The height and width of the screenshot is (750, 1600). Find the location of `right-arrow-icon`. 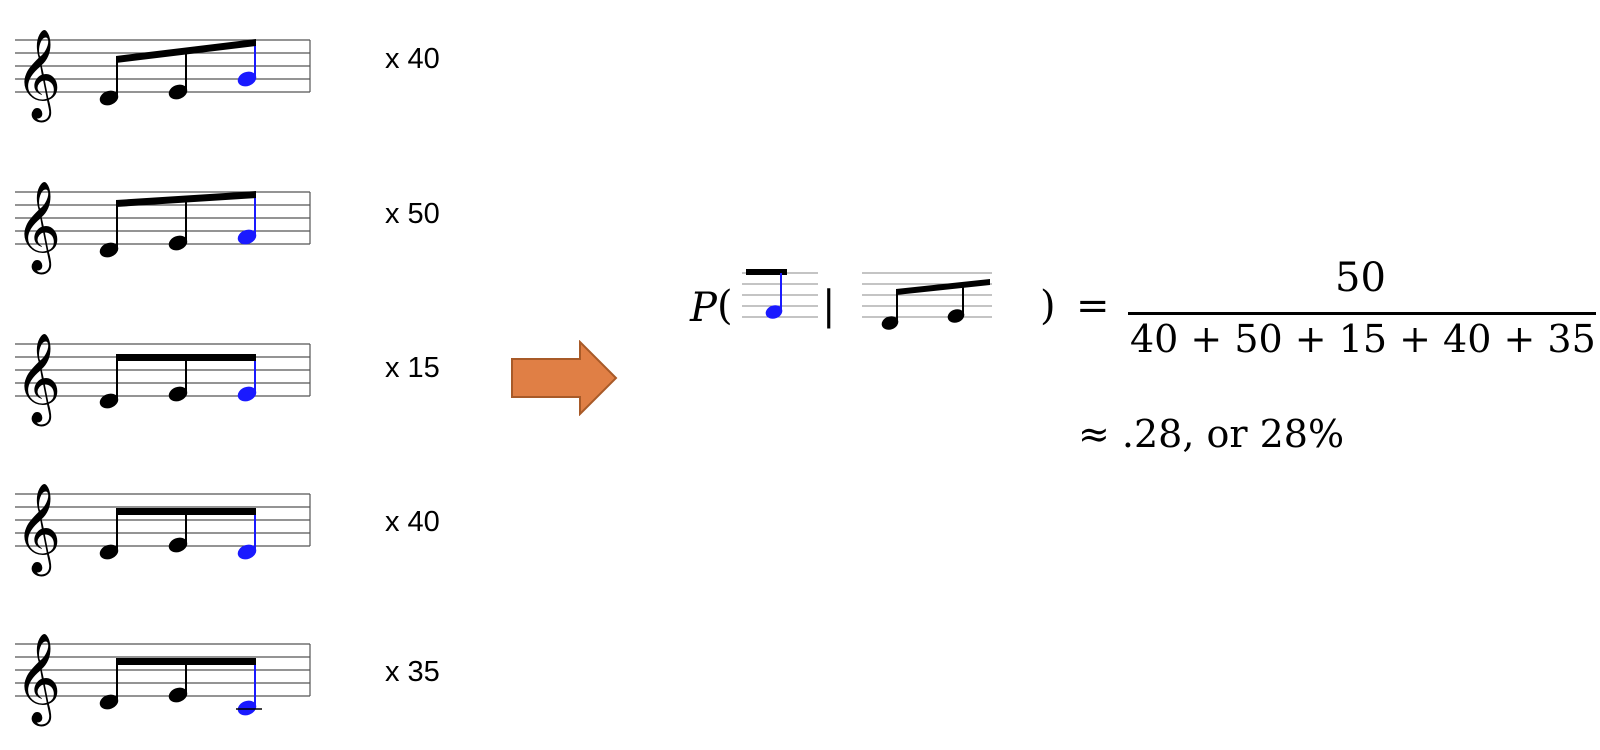

right-arrow-icon is located at coordinates (564, 378).